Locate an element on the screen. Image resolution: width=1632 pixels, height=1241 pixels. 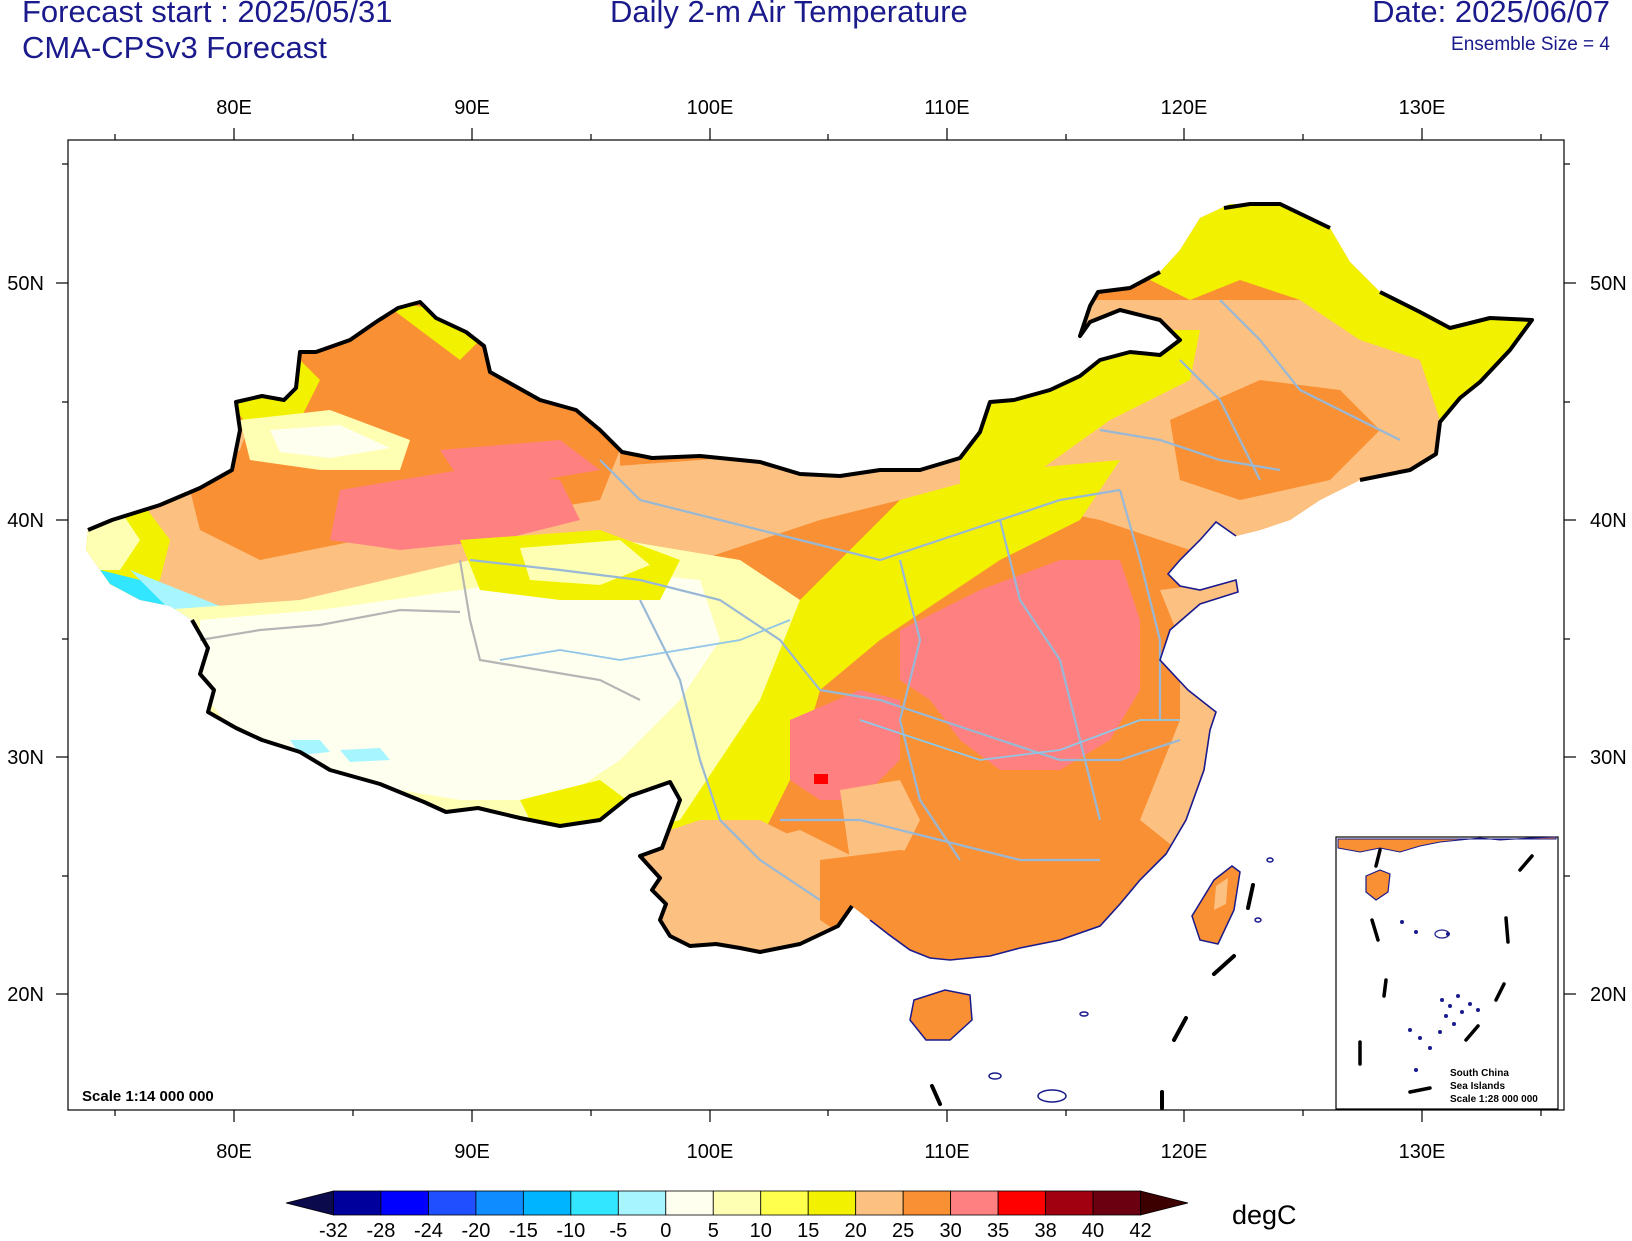
lat-label-right-30n: 30N is located at coordinates (1608, 758).